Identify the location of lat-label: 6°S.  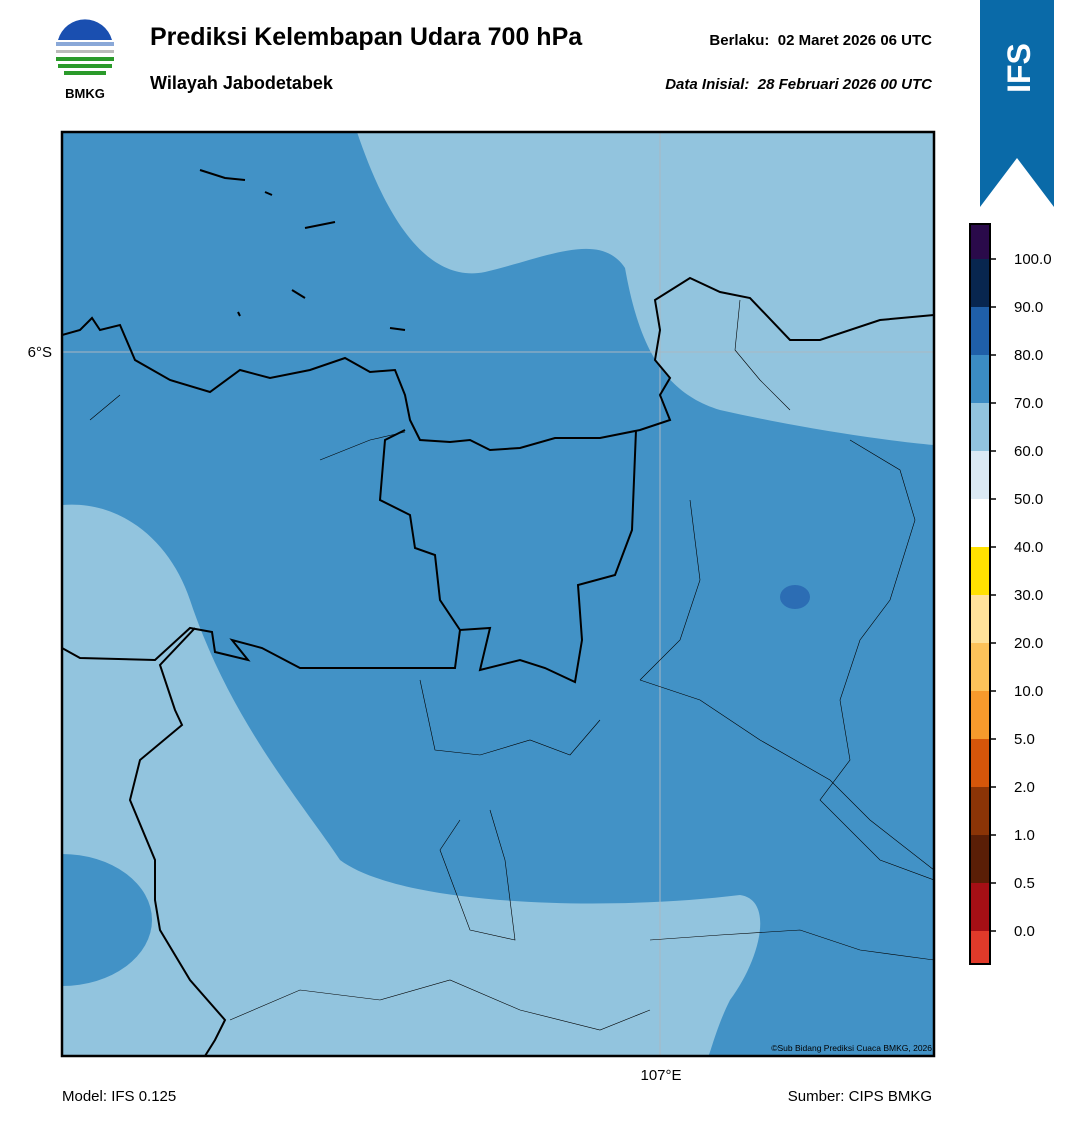
(40, 352).